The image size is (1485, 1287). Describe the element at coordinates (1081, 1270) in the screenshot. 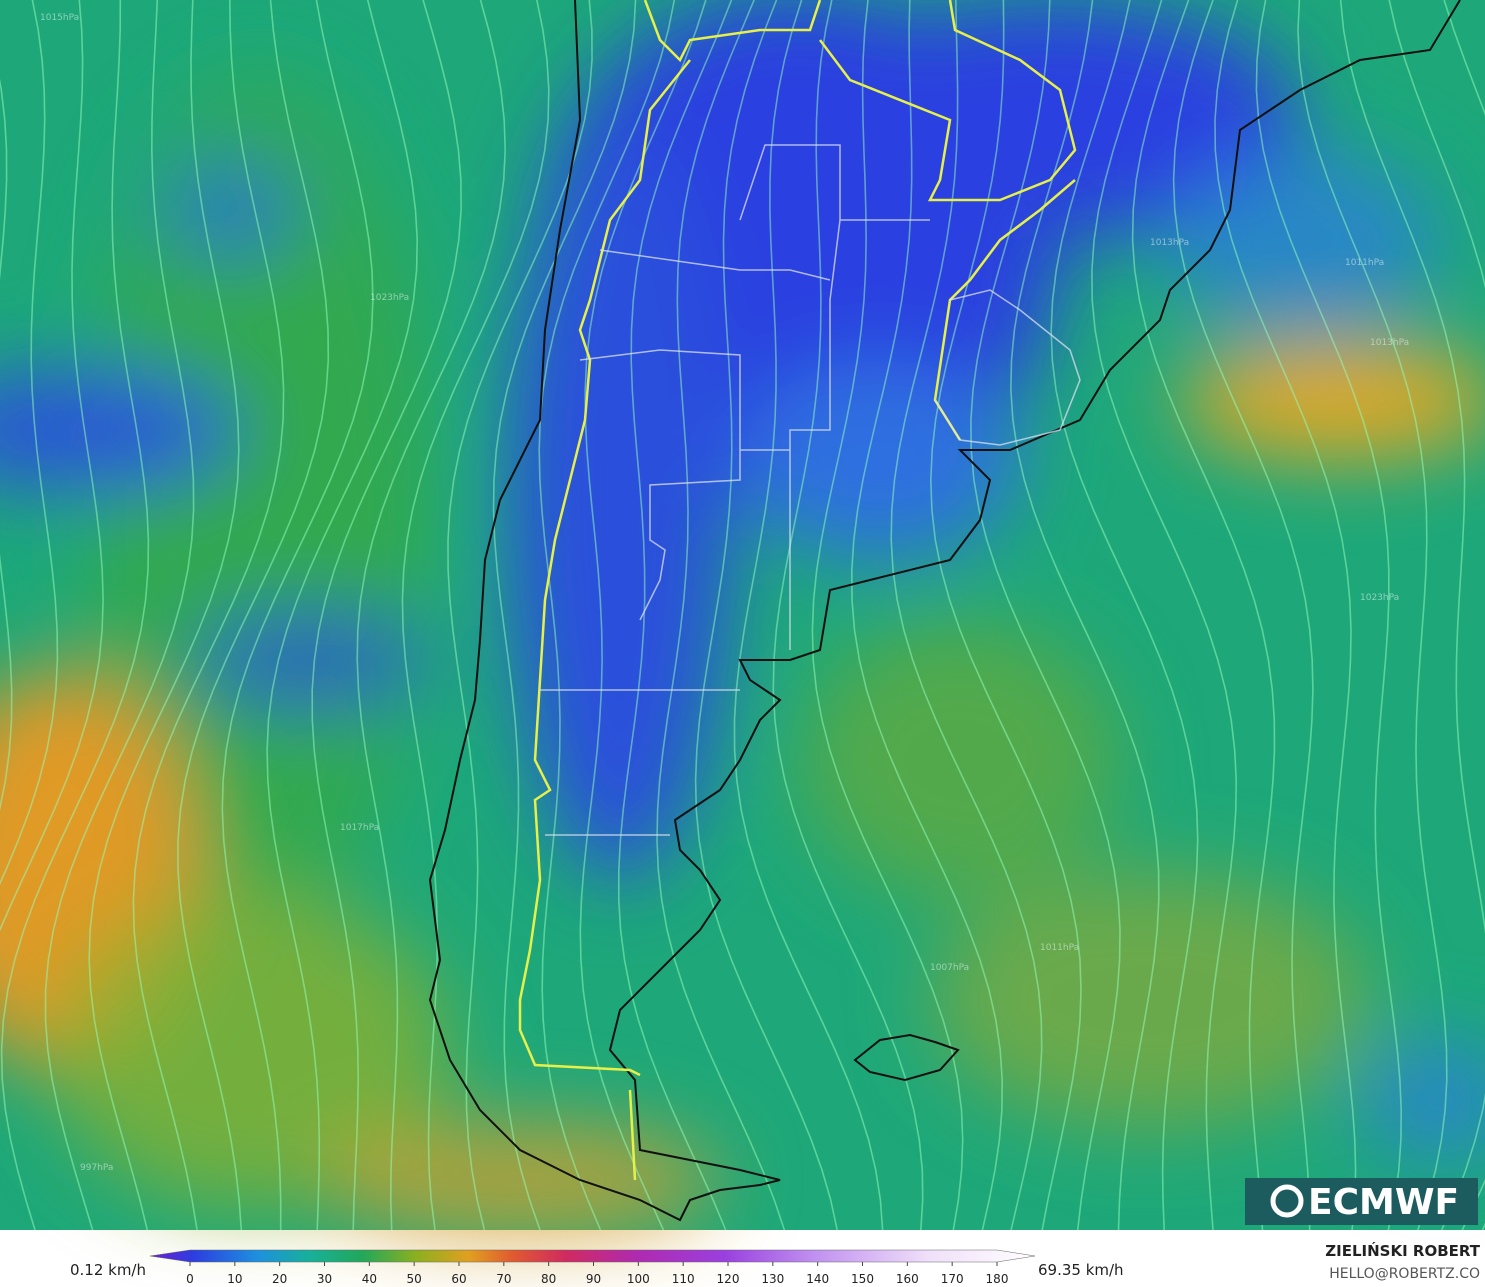

I see `max-label: 69.35 km/h` at that location.